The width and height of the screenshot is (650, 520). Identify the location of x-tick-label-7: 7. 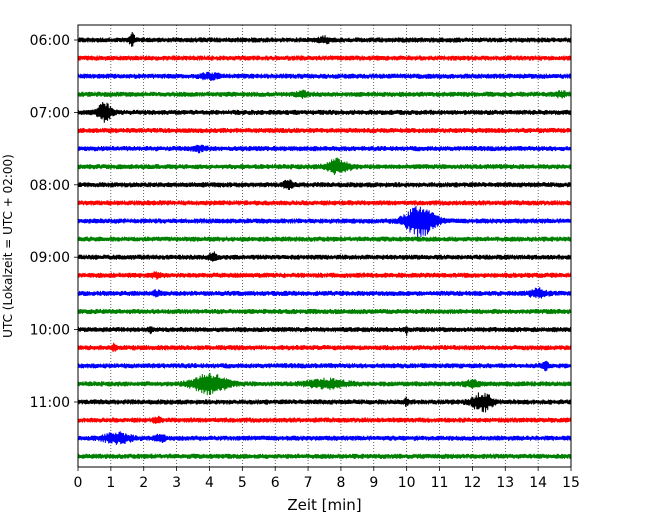
(308, 483).